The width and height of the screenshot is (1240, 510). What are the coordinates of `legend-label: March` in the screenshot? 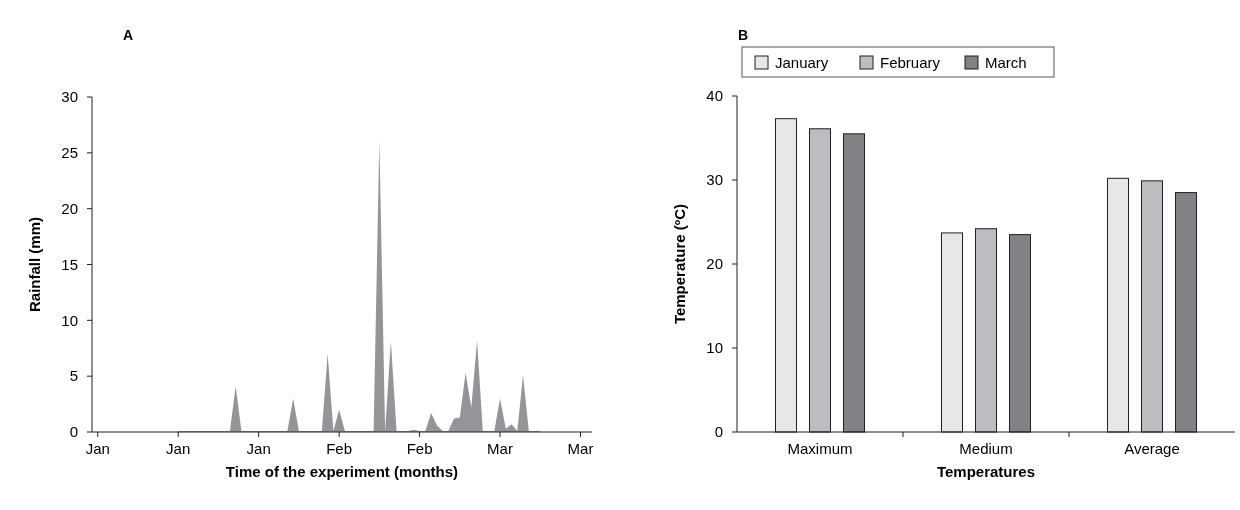 It's located at (1006, 62).